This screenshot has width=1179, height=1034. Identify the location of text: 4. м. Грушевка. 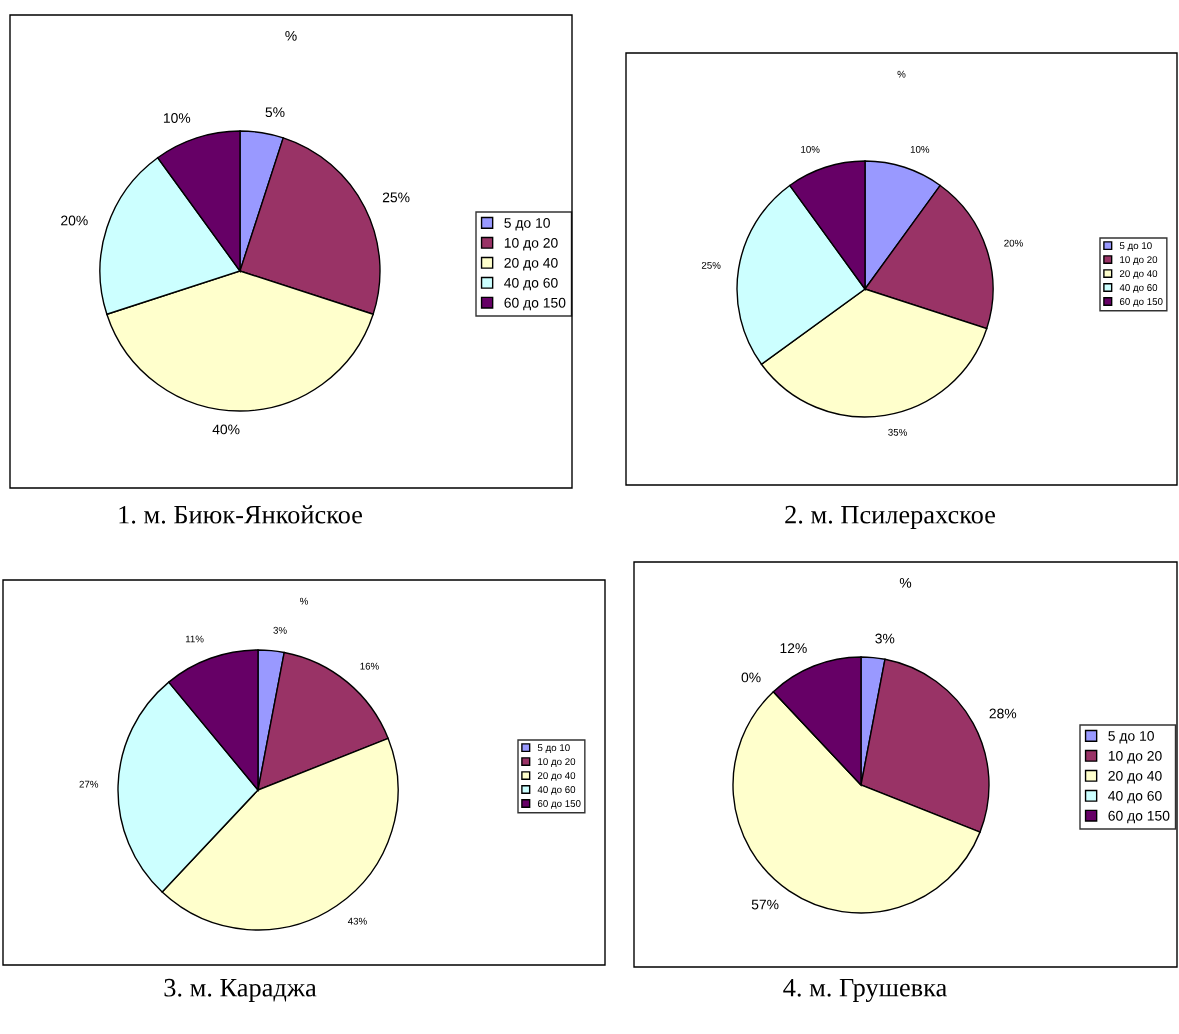
(865, 990).